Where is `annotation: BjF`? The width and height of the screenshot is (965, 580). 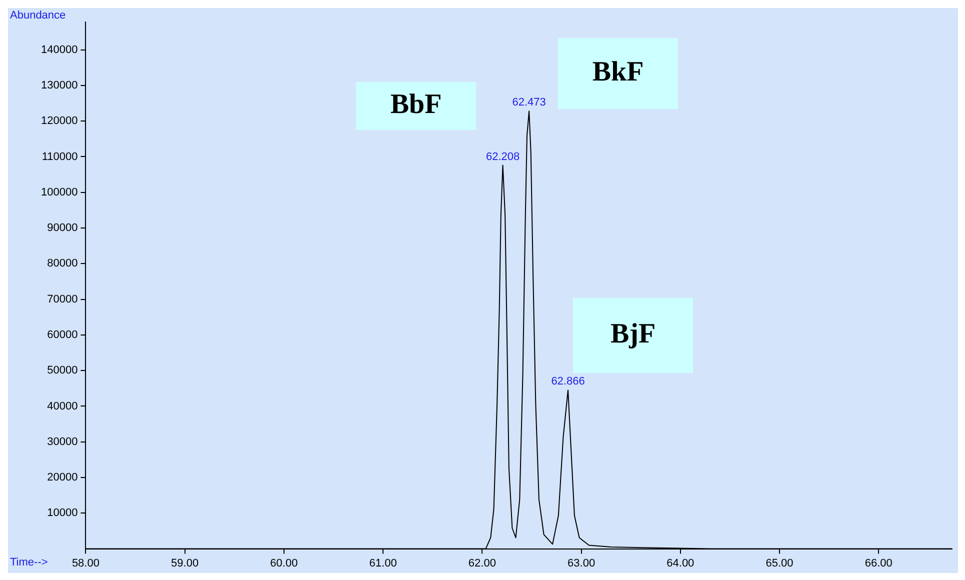 annotation: BjF is located at coordinates (633, 334).